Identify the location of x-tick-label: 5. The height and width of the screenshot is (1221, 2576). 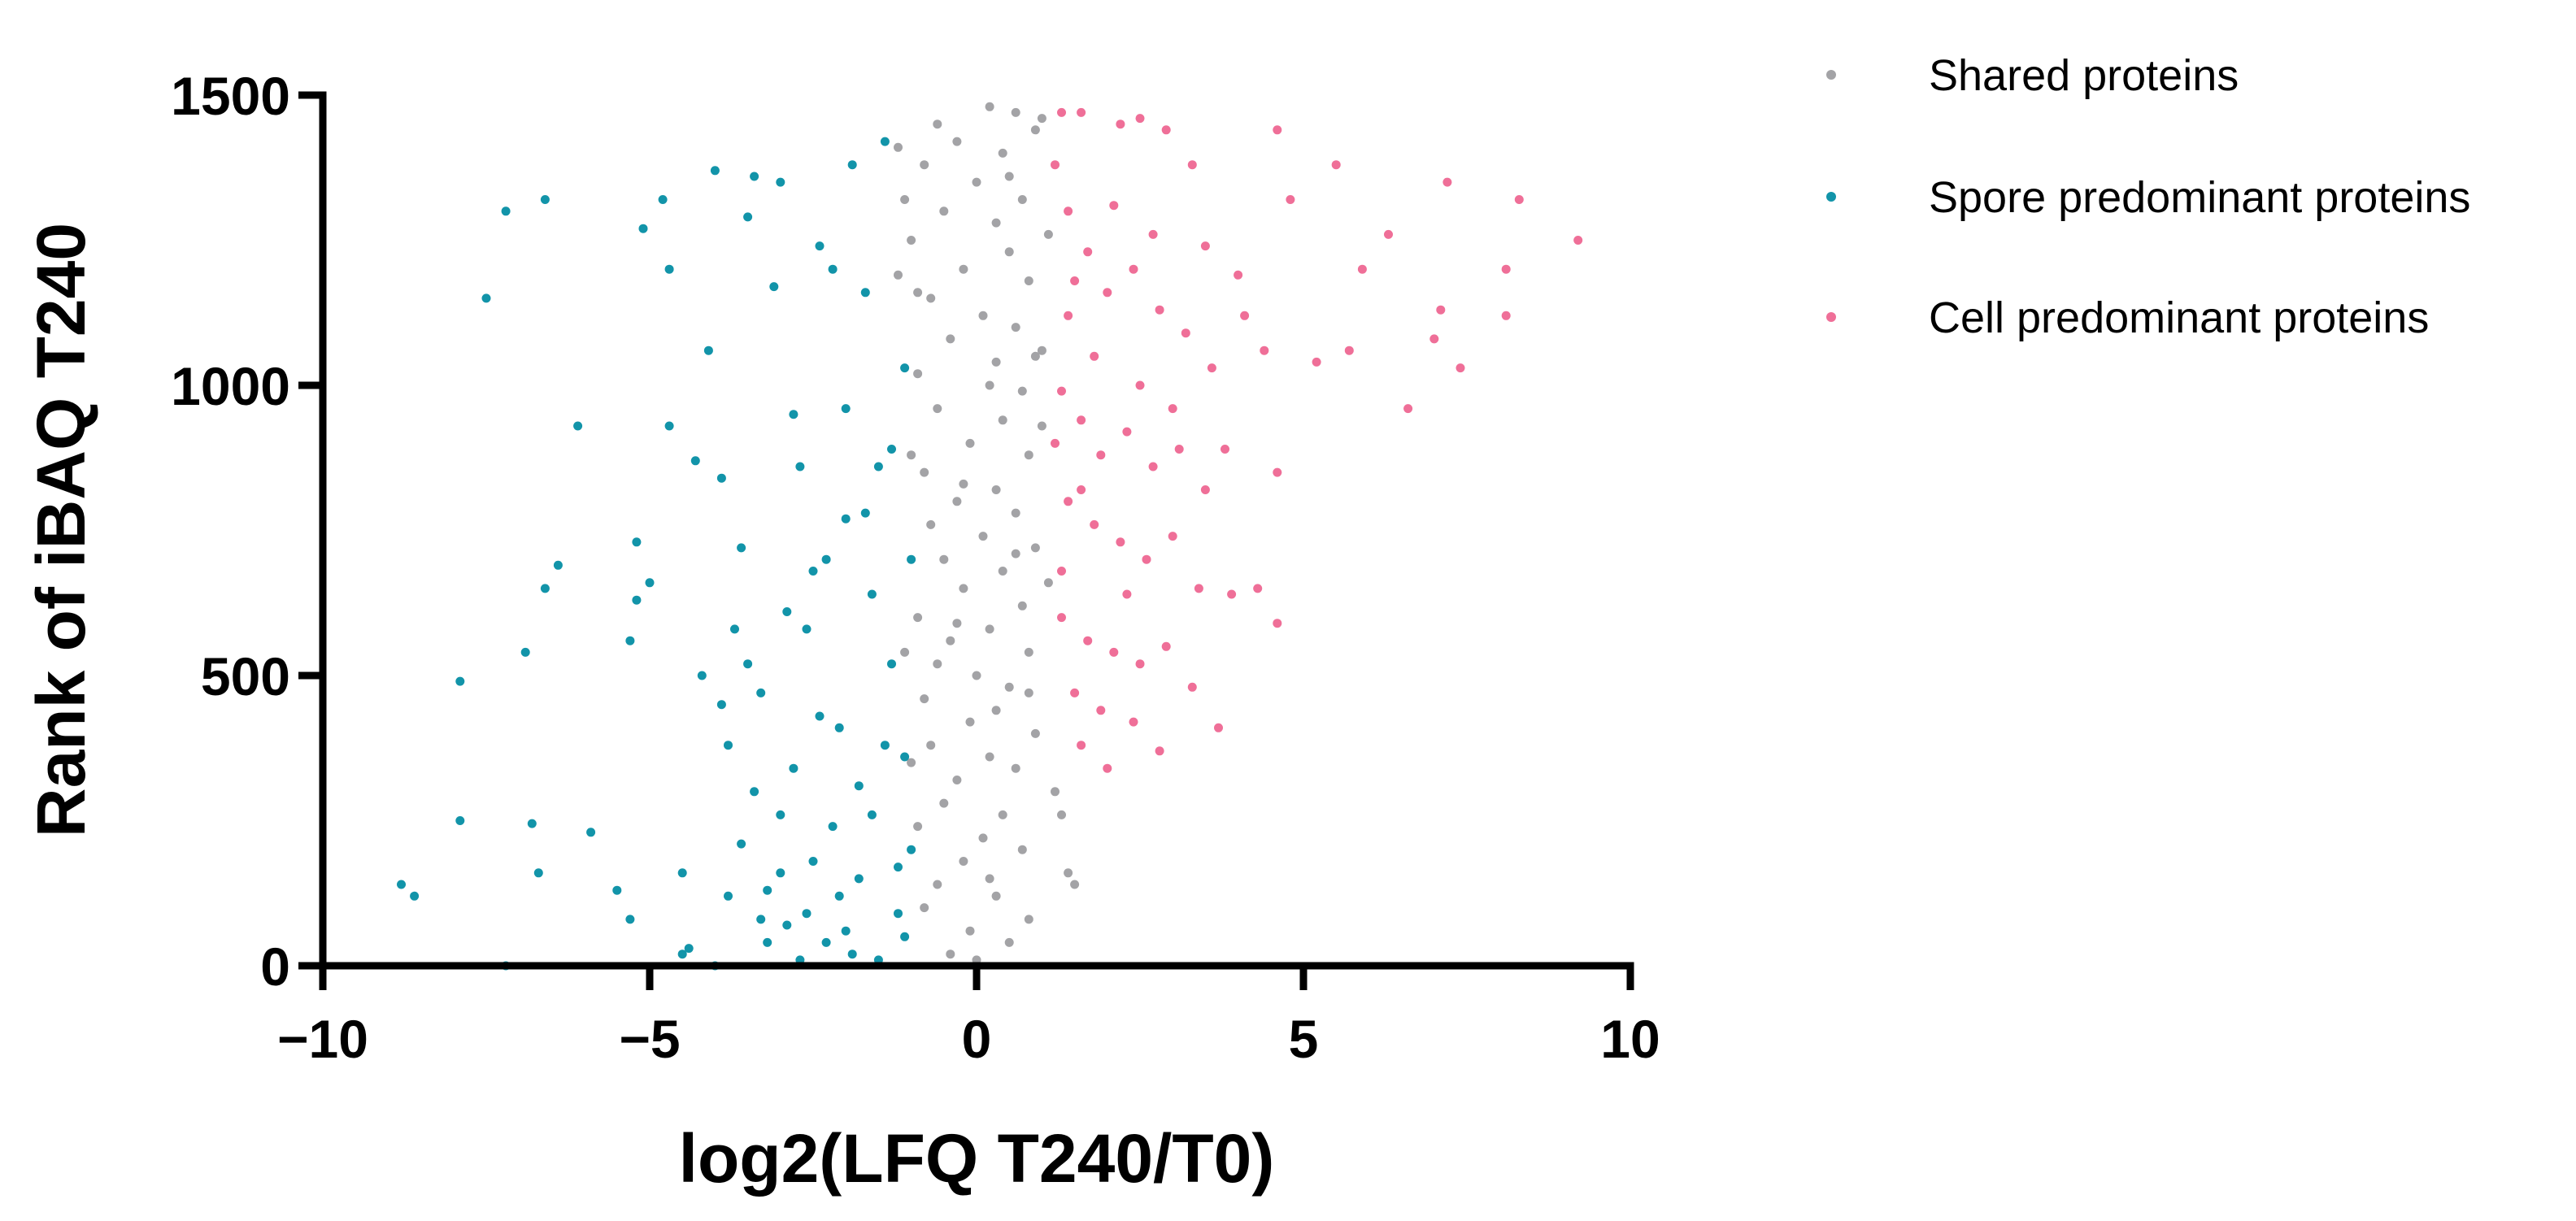
(1304, 1039).